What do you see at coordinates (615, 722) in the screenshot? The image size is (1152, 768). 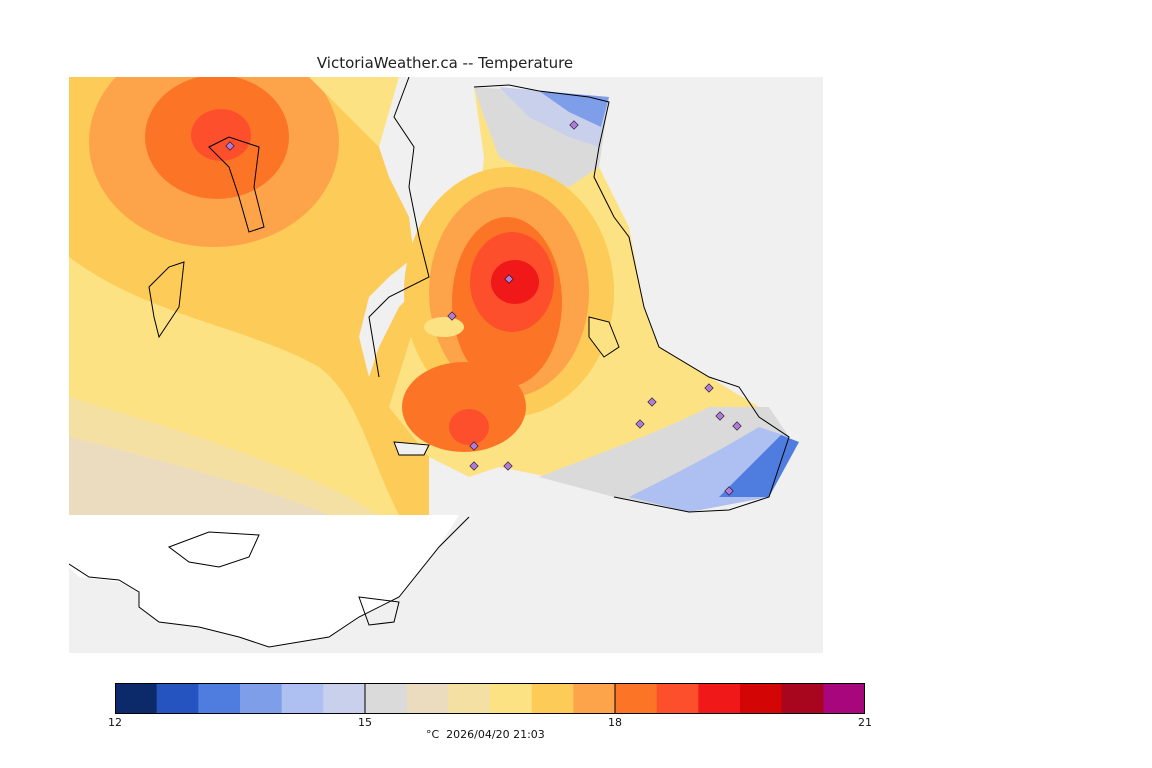 I see `legend-tick-label: 18` at bounding box center [615, 722].